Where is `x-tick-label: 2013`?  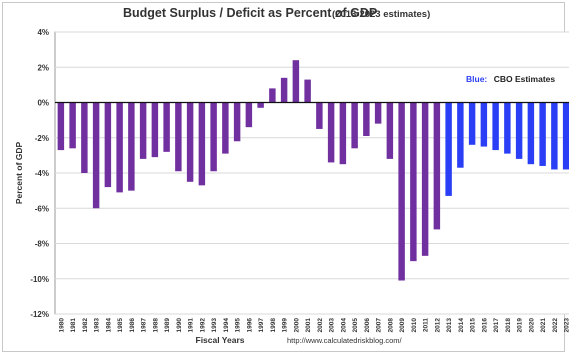
x-tick-label: 2013 is located at coordinates (449, 325).